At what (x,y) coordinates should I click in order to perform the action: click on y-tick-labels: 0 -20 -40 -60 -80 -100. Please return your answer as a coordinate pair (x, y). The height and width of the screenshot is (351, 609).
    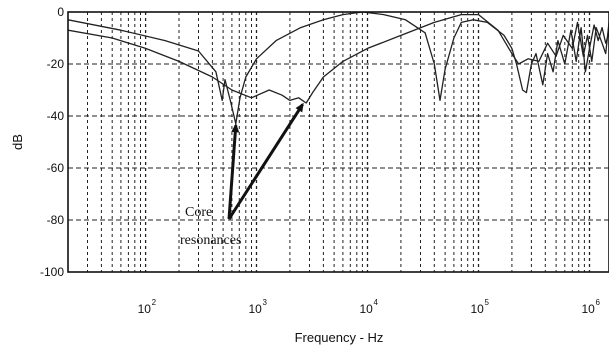
    Looking at the image, I should click on (52, 142).